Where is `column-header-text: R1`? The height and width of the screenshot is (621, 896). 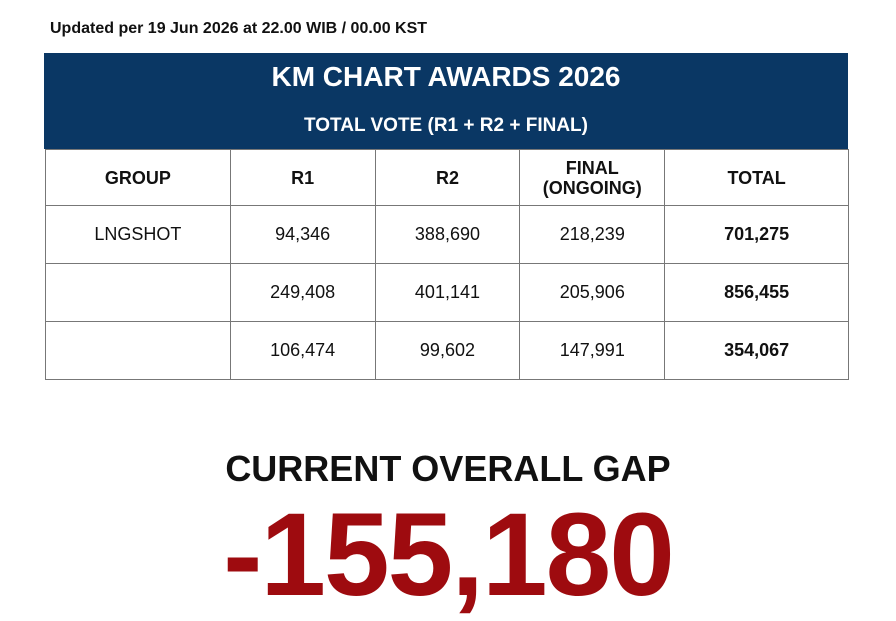
column-header-text: R1 is located at coordinates (303, 177).